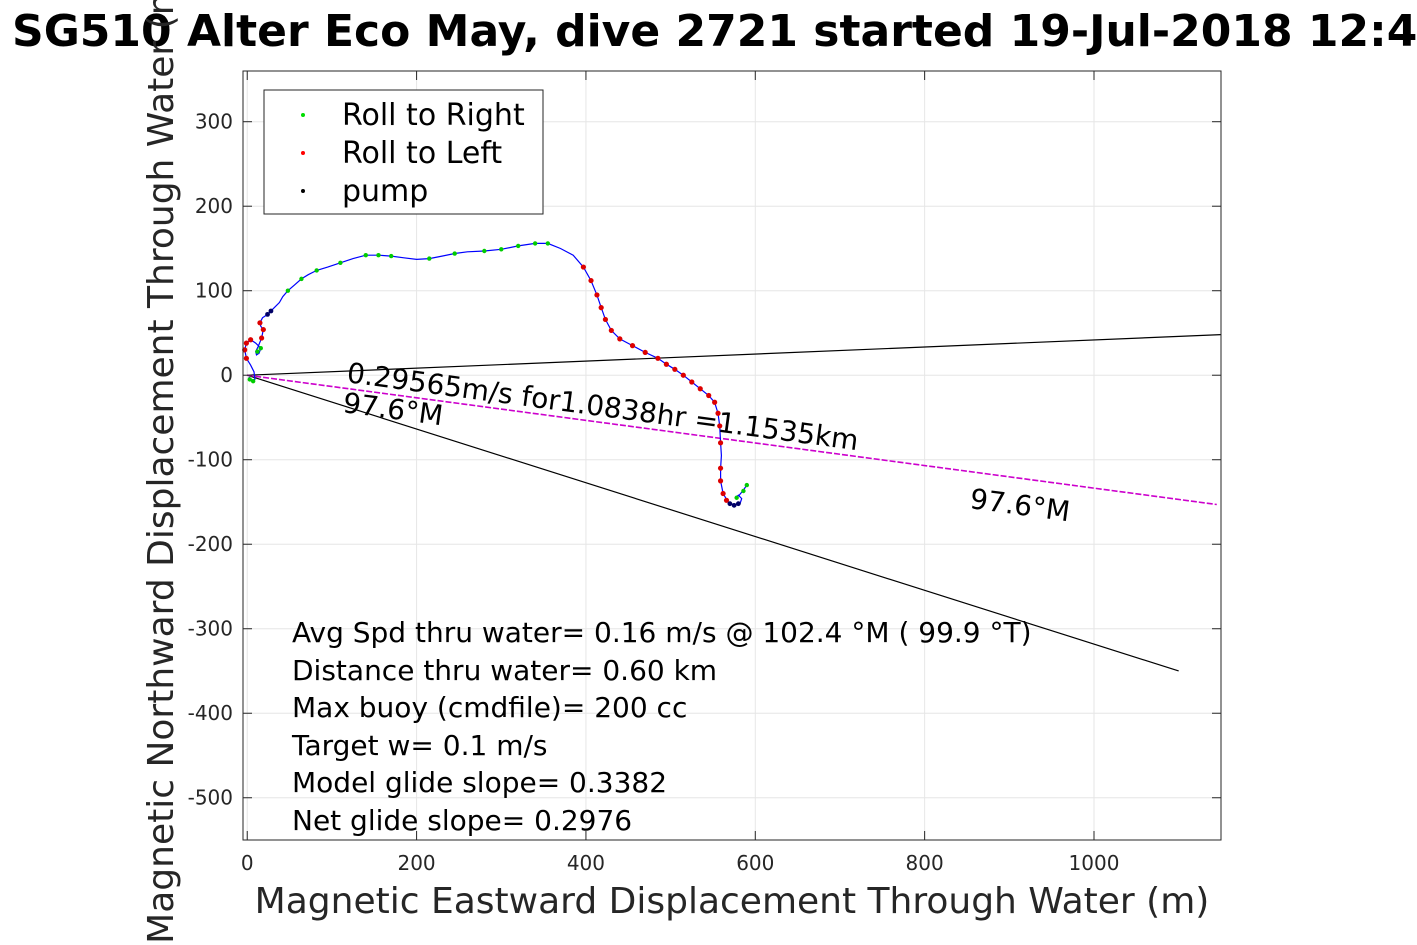 The width and height of the screenshot is (1417, 945). Describe the element at coordinates (416, 863) in the screenshot. I see `x-tick-label: 200` at that location.